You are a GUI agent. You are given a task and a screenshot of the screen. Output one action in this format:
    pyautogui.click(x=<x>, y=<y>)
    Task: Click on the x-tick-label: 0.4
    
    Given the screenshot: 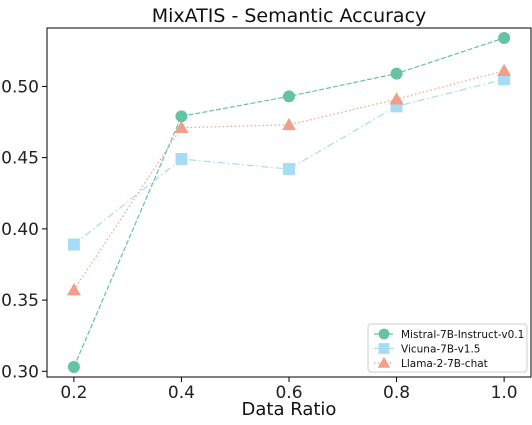 What is the action you would take?
    pyautogui.click(x=181, y=393)
    